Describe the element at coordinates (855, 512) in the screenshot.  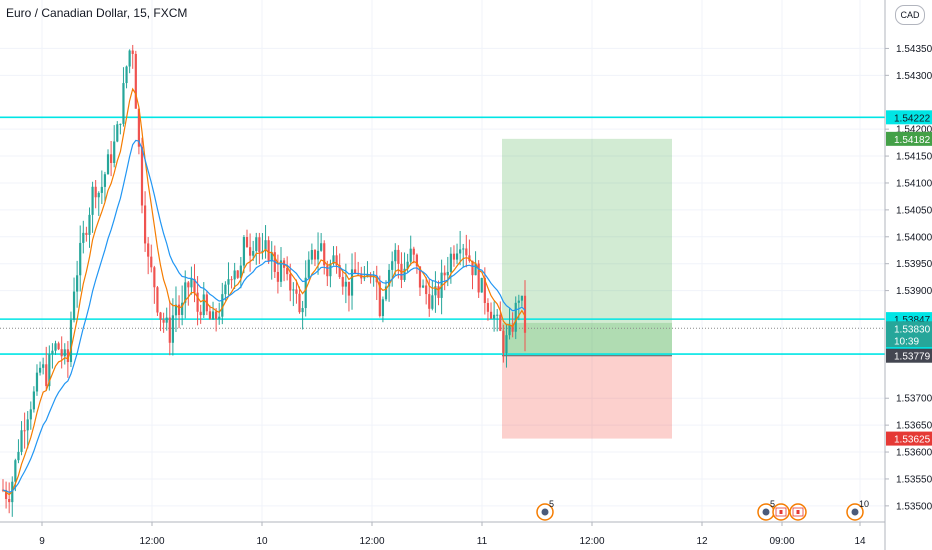
I see `calendar-event-icon-dot` at that location.